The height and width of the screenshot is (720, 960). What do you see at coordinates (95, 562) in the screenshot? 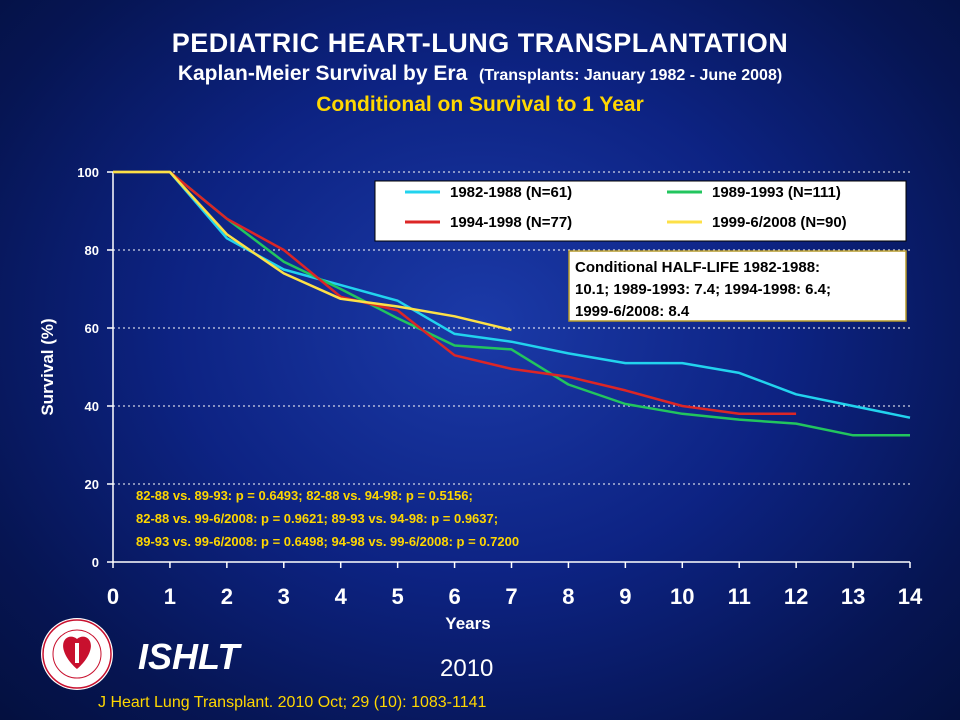
I see `y-tick-label: 0` at bounding box center [95, 562].